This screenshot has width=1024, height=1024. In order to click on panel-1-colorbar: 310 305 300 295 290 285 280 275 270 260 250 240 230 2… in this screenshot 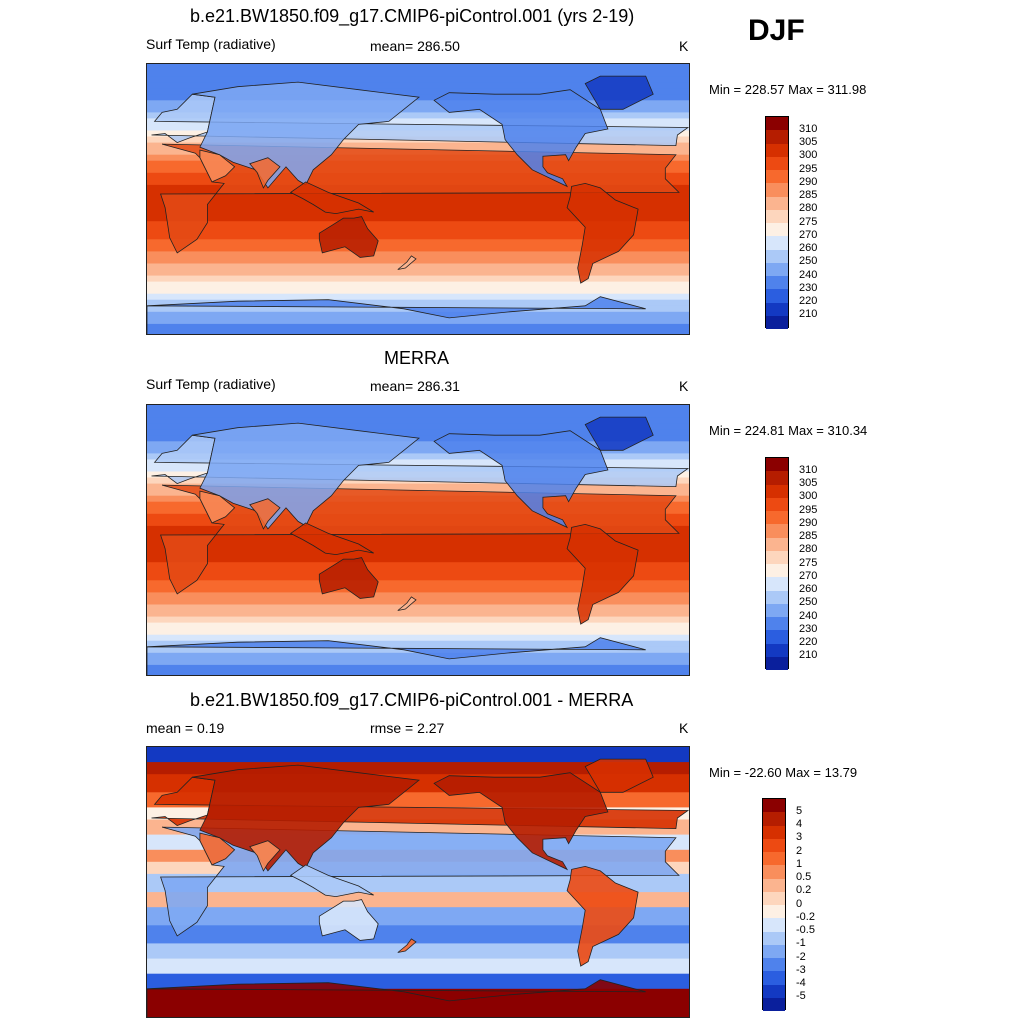, I will do `click(805, 222)`.